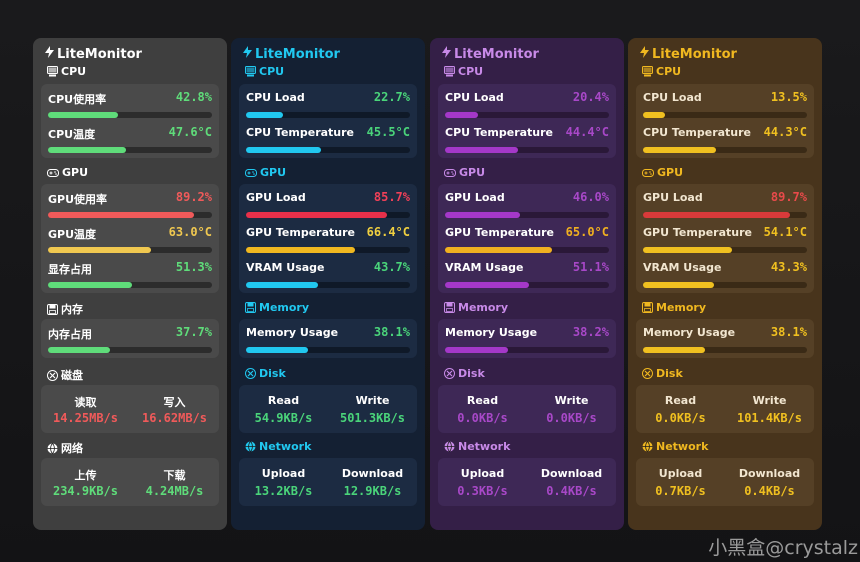  What do you see at coordinates (725, 482) in the screenshot?
I see `network-card: Upload 0.7KB/s Download 0.4KB/s` at bounding box center [725, 482].